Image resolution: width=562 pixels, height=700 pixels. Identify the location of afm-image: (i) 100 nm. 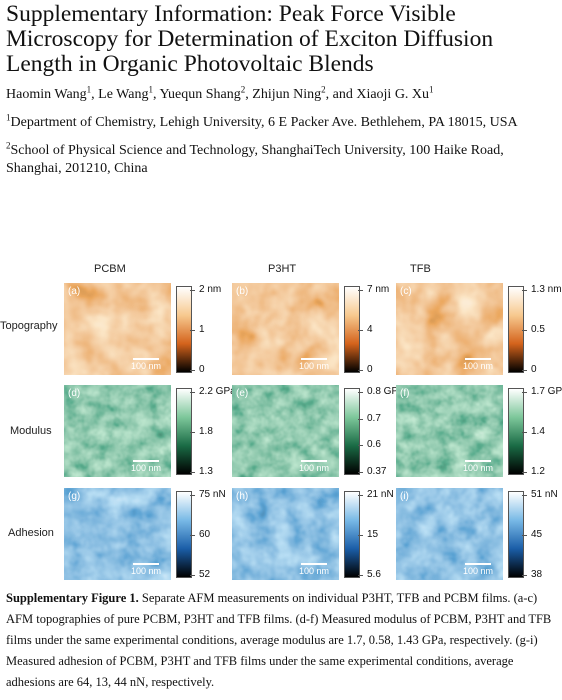
(449, 534).